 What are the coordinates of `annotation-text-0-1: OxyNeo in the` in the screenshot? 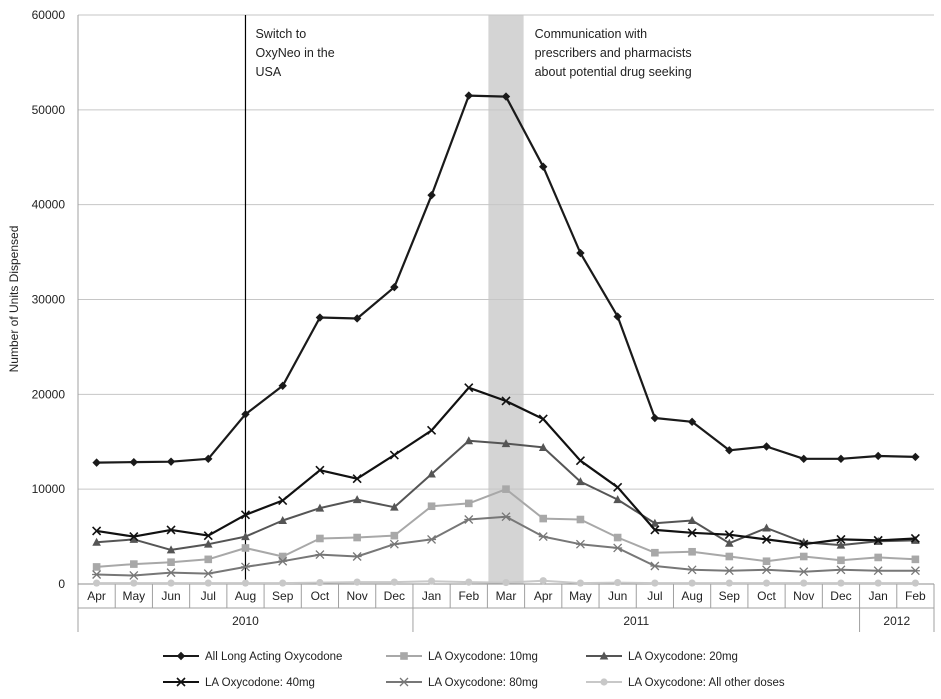 It's located at (294, 53).